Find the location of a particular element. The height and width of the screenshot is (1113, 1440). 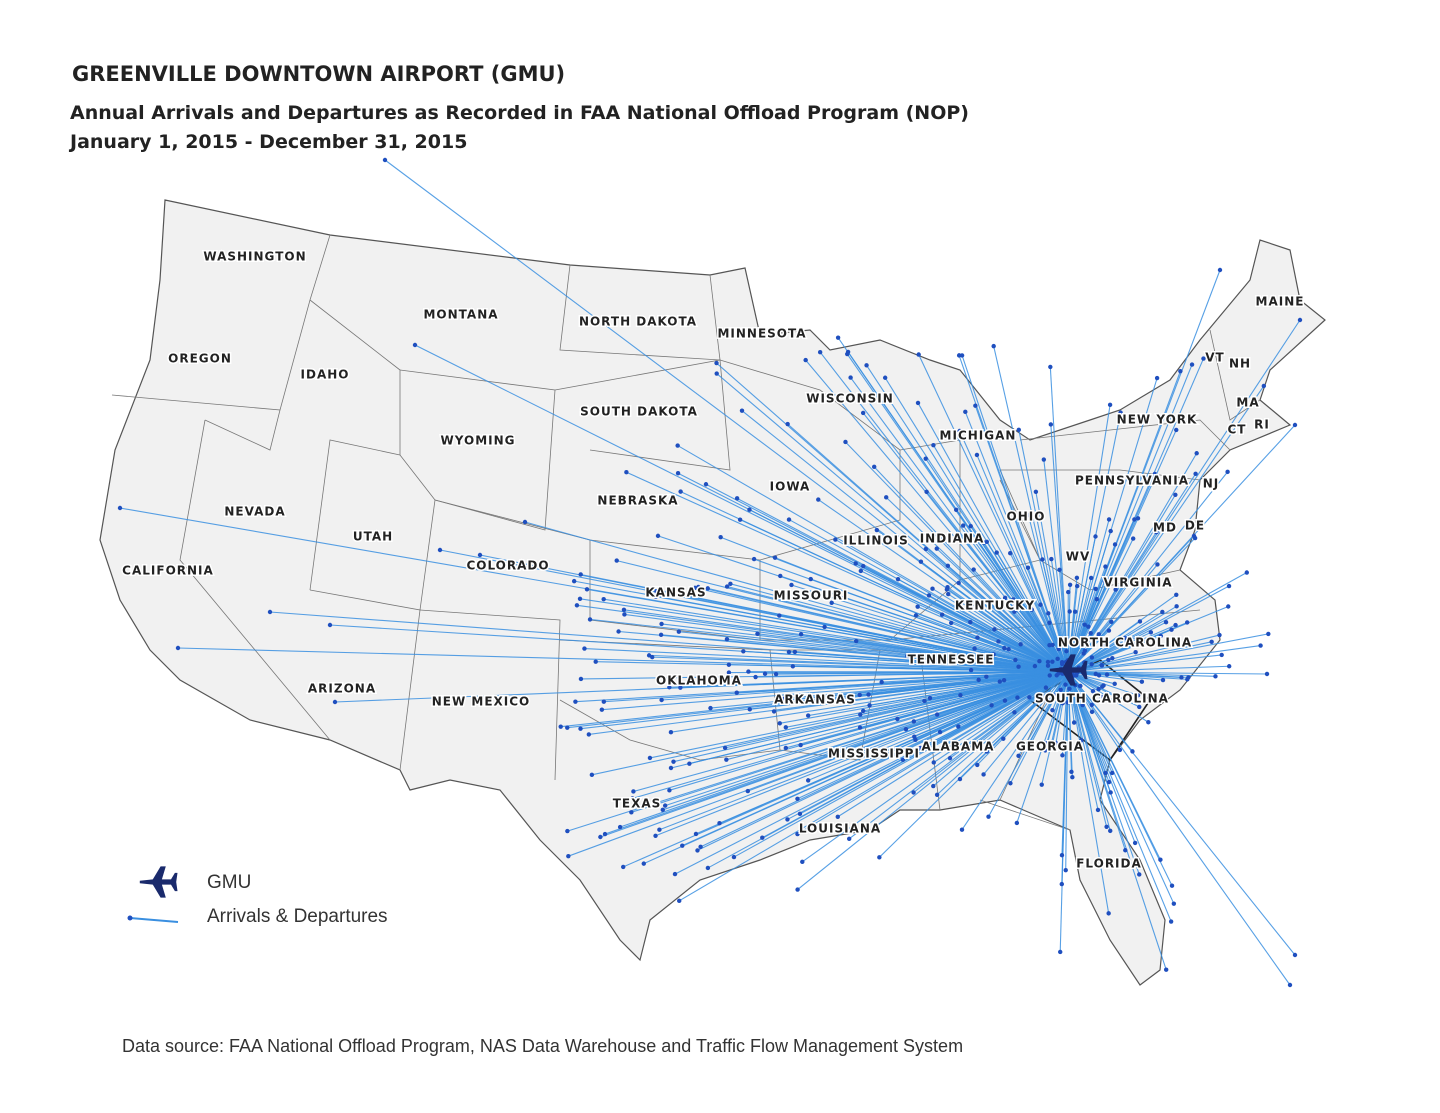

state-label: IDAHO is located at coordinates (325, 375).